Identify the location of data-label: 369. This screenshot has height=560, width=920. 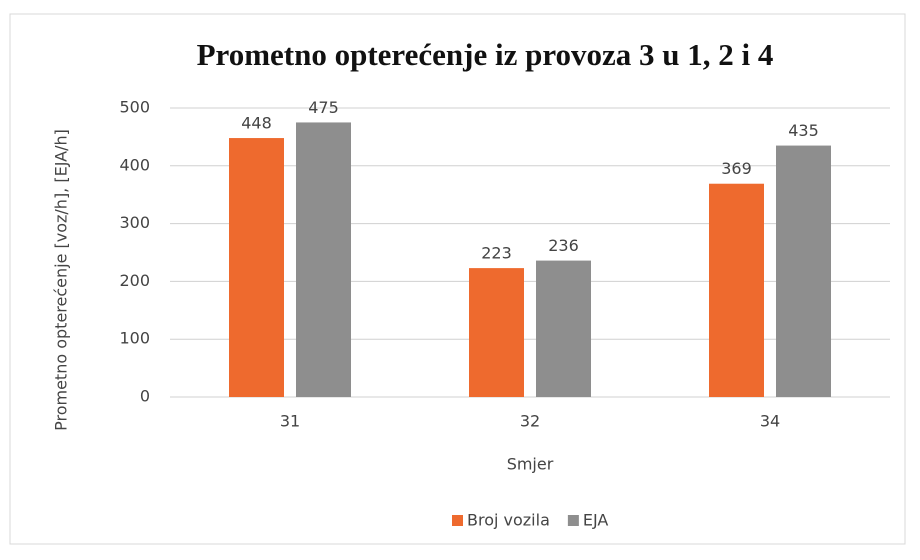
(736, 168).